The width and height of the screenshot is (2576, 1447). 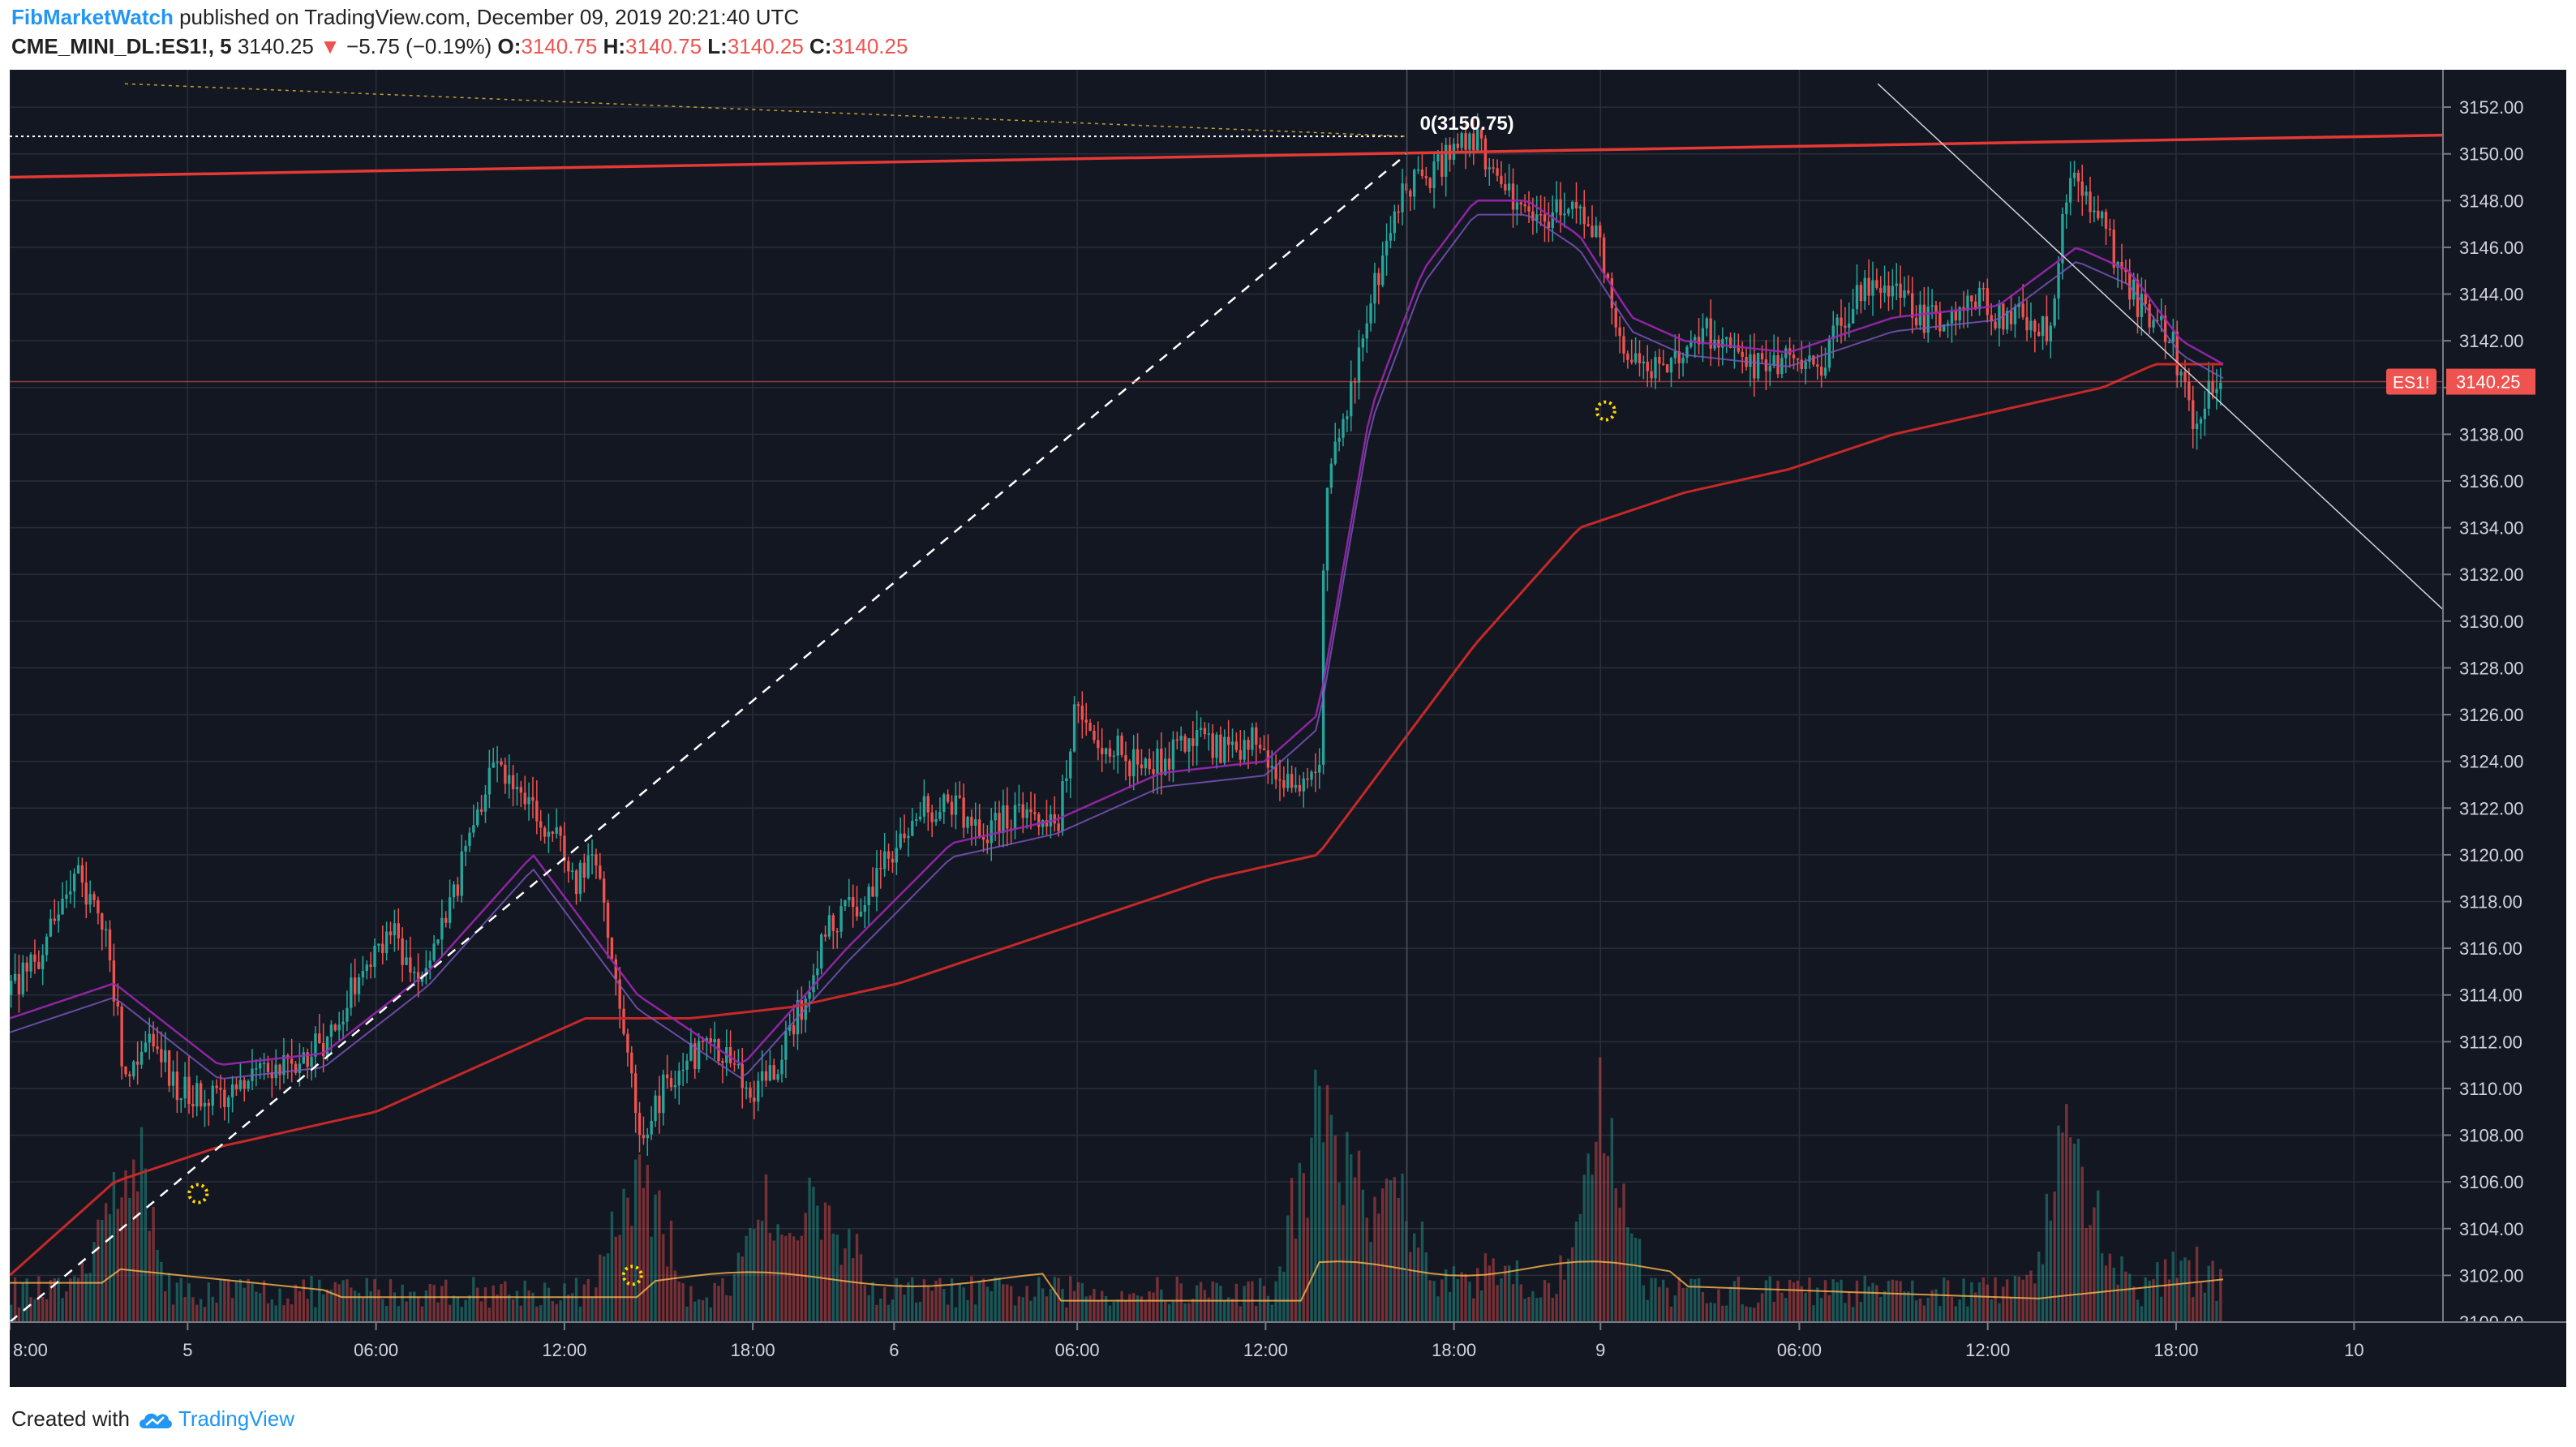 What do you see at coordinates (236, 1418) in the screenshot?
I see `tradingview-brand-link: TradingView` at bounding box center [236, 1418].